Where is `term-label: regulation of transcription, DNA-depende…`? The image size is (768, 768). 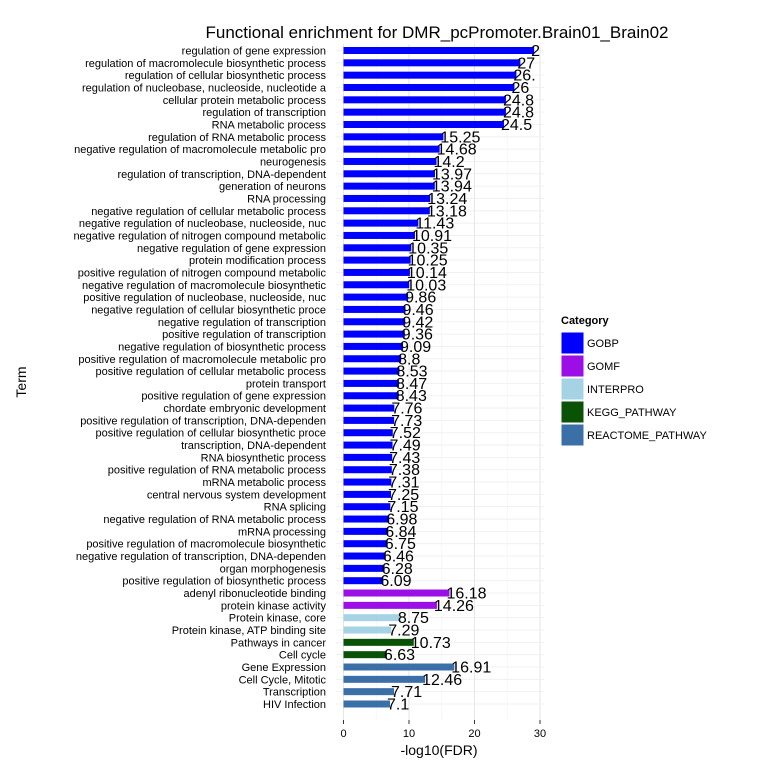
term-label: regulation of transcription, DNA-depende… is located at coordinates (221, 175).